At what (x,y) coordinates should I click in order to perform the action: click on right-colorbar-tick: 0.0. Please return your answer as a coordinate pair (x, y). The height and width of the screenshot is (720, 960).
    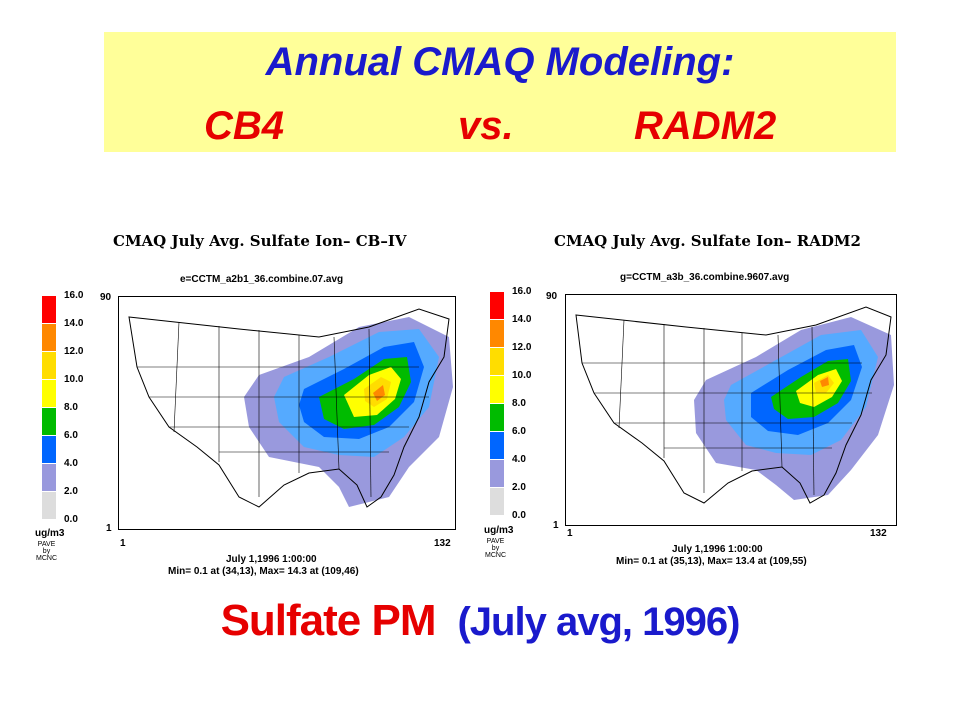
    Looking at the image, I should click on (519, 515).